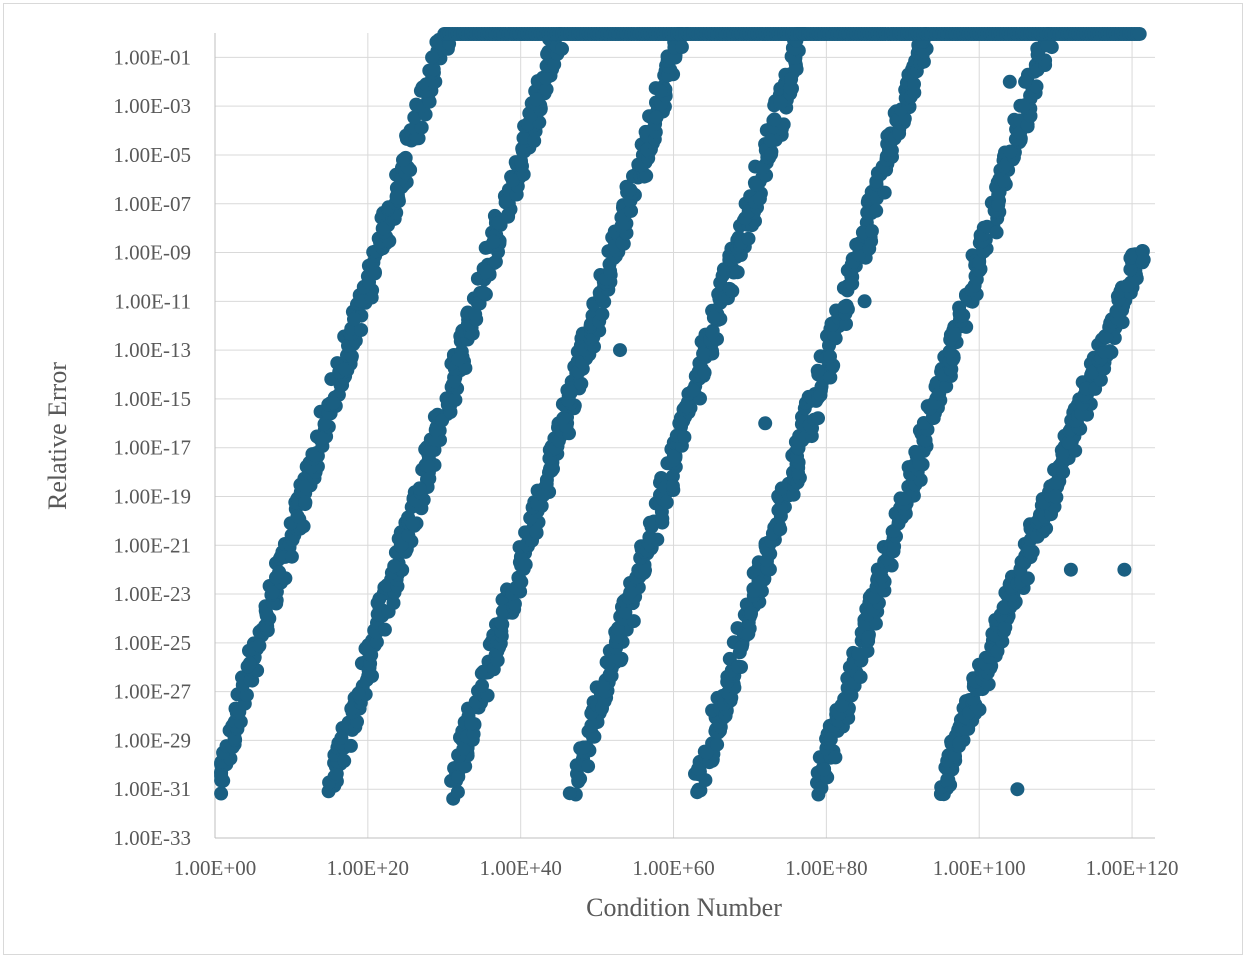 Image resolution: width=1248 pixels, height=960 pixels. What do you see at coordinates (152, 740) in the screenshot?
I see `y-tick-label: 1.00E-29` at bounding box center [152, 740].